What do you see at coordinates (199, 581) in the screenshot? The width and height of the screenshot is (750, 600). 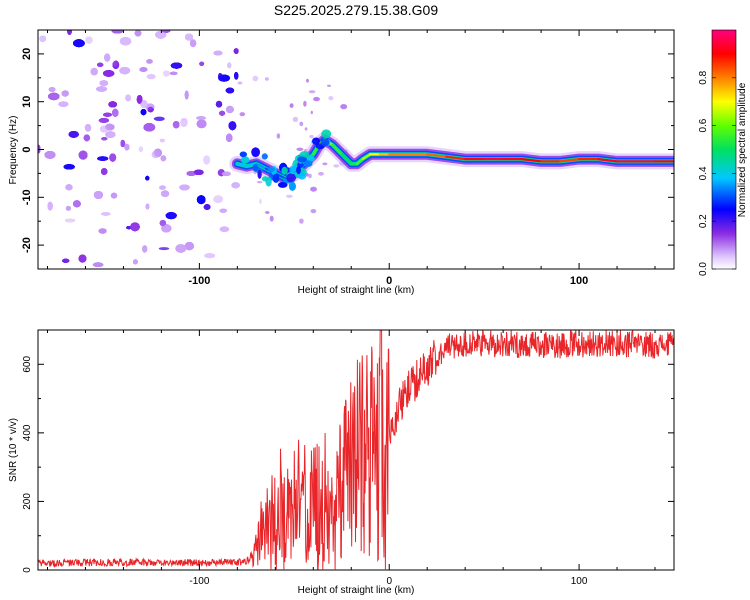 I see `bottom-x-tick-label: -100` at bounding box center [199, 581].